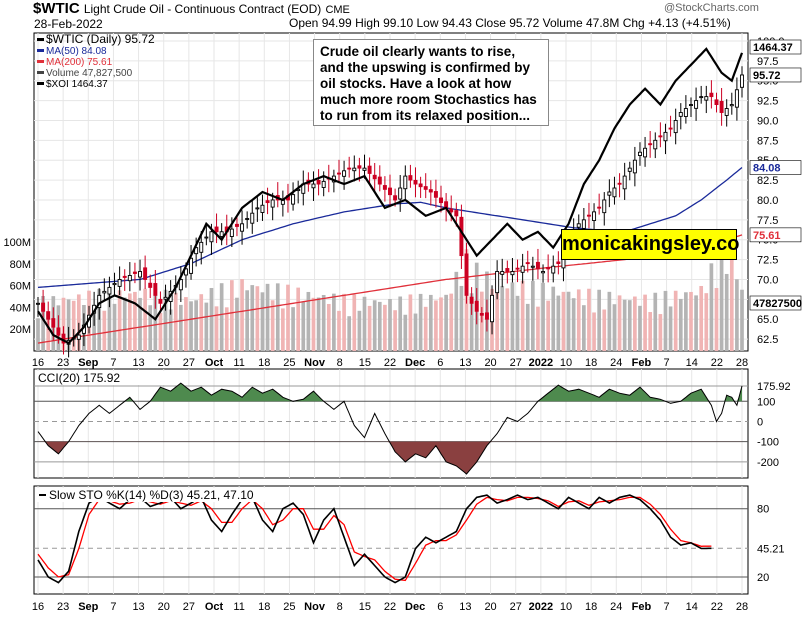 Image resolution: width=803 pixels, height=617 pixels. Describe the element at coordinates (214, 606) in the screenshot. I see `x-tick-label: Oct` at that location.